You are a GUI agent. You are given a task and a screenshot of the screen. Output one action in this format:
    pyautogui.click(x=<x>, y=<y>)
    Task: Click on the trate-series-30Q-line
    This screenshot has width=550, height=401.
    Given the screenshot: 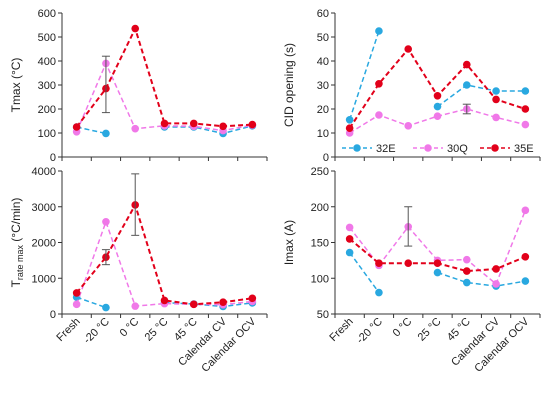 What is the action you would take?
    pyautogui.click(x=164, y=263)
    